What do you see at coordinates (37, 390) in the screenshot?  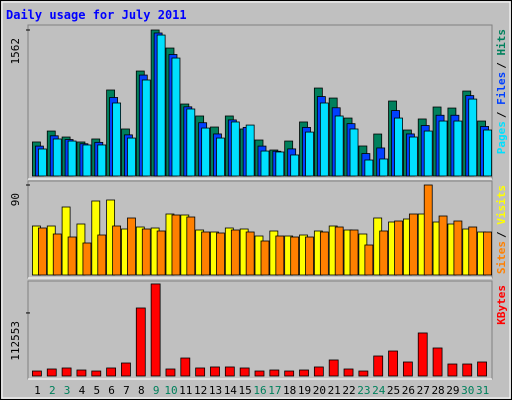 I see `x-tick-label: 1` at bounding box center [37, 390].